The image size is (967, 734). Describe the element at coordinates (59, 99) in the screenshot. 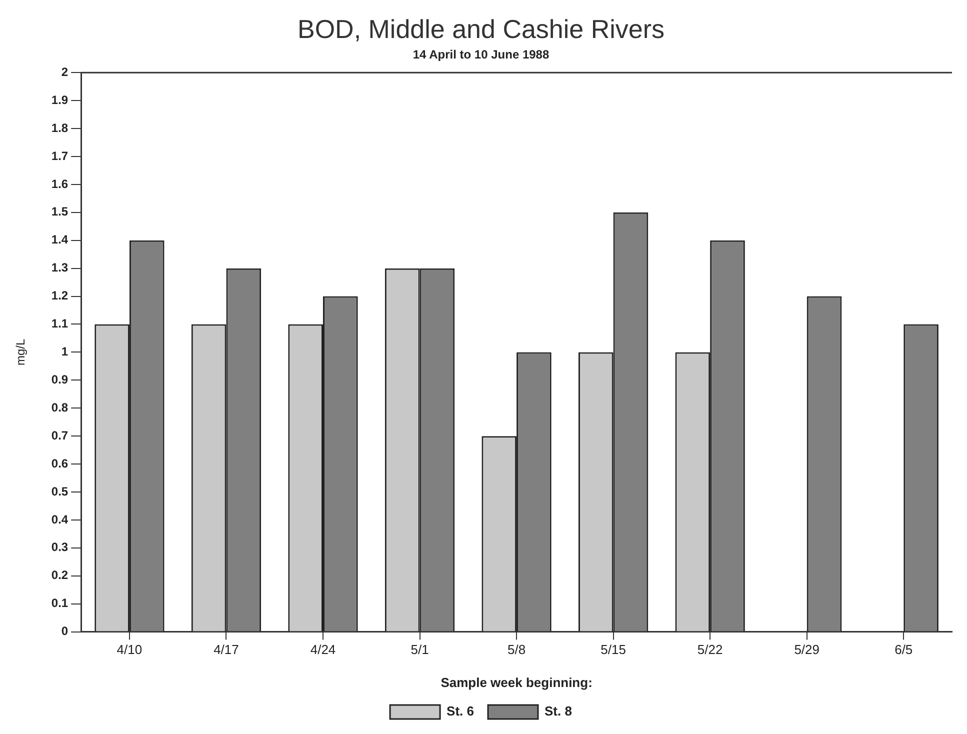

I see `y-tick-label: 1.9` at that location.